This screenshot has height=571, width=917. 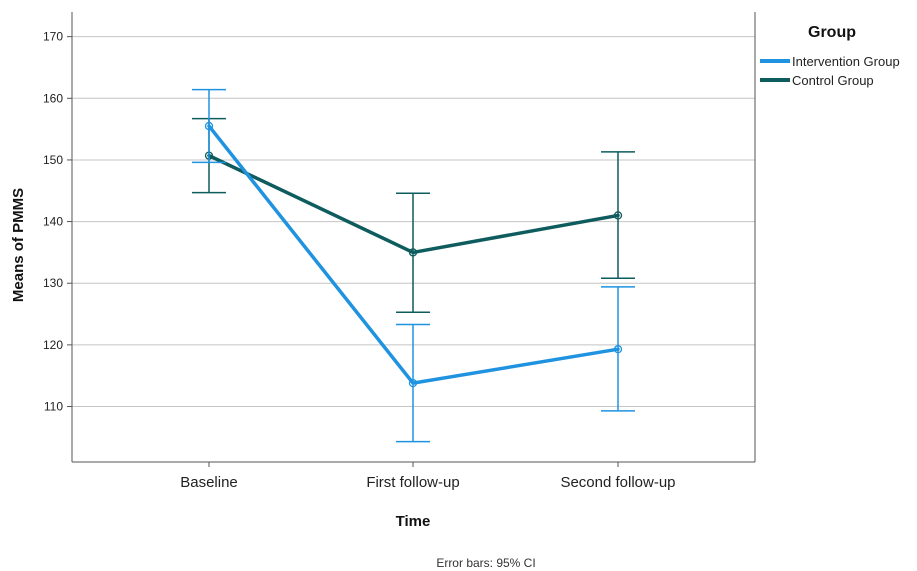 I want to click on y-axis-title: Means of PMMS, so click(x=18, y=245).